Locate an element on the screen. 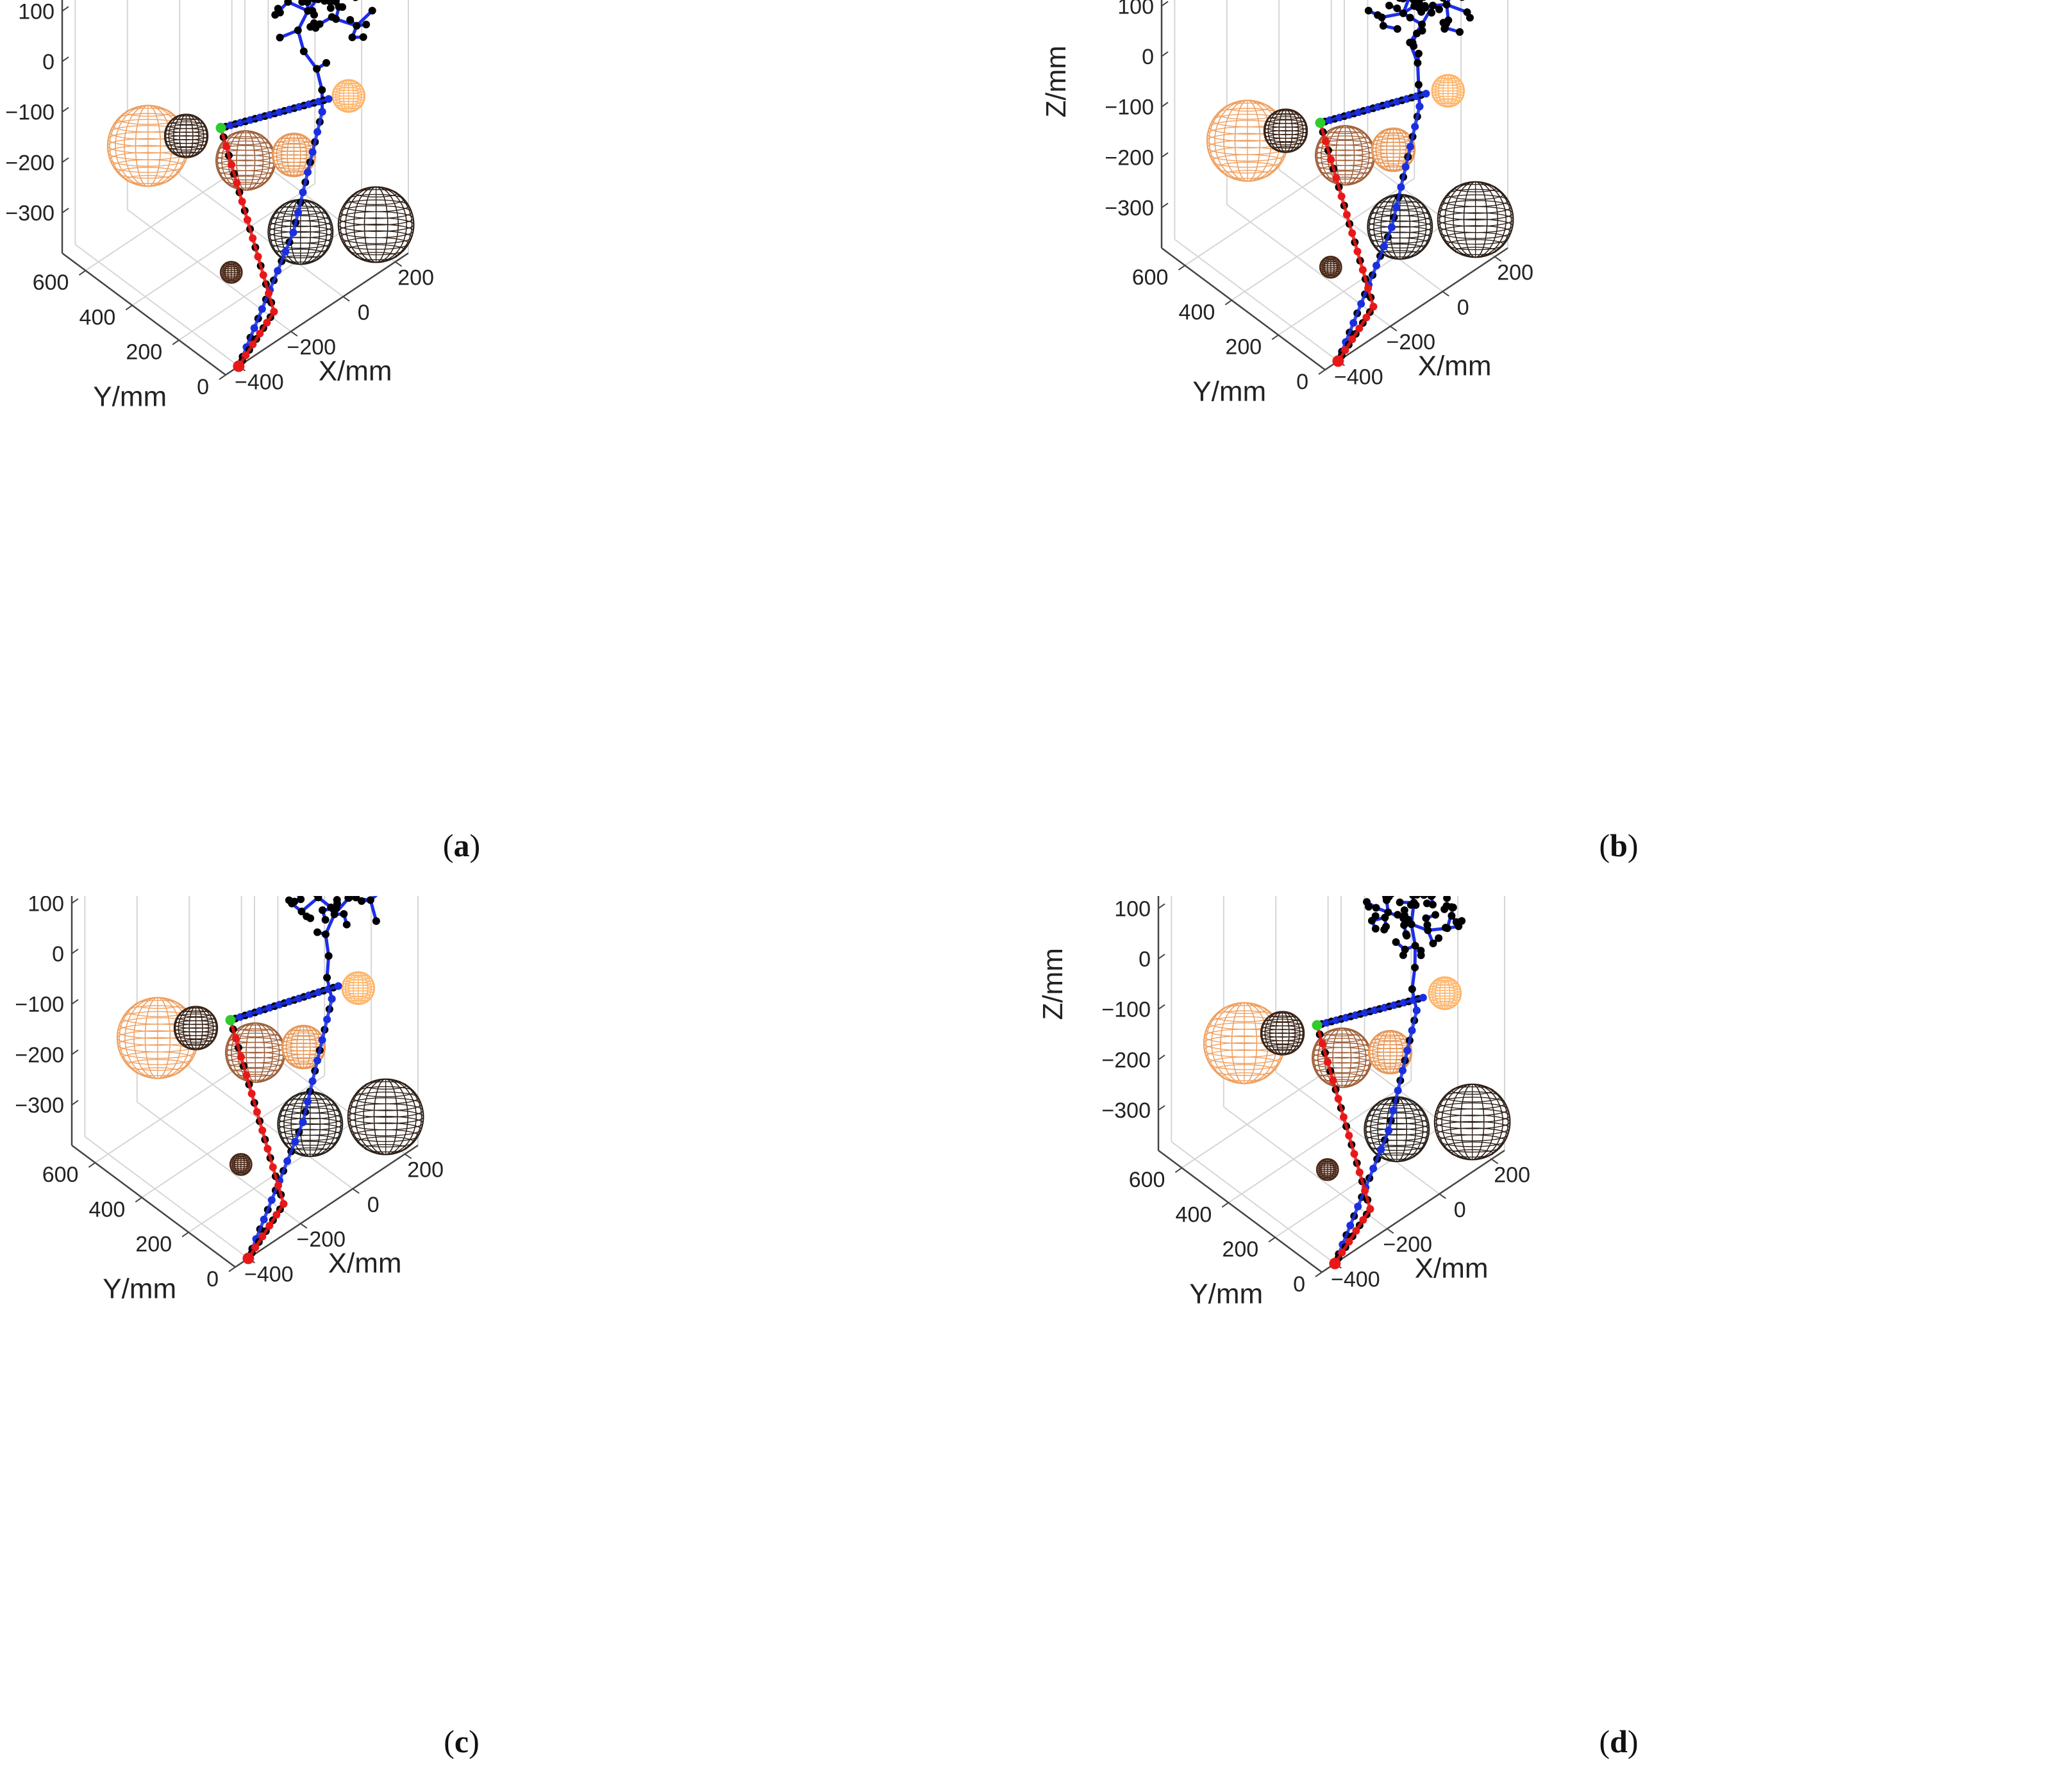 The height and width of the screenshot is (1792, 2045). caption-b: (b) is located at coordinates (1619, 845).